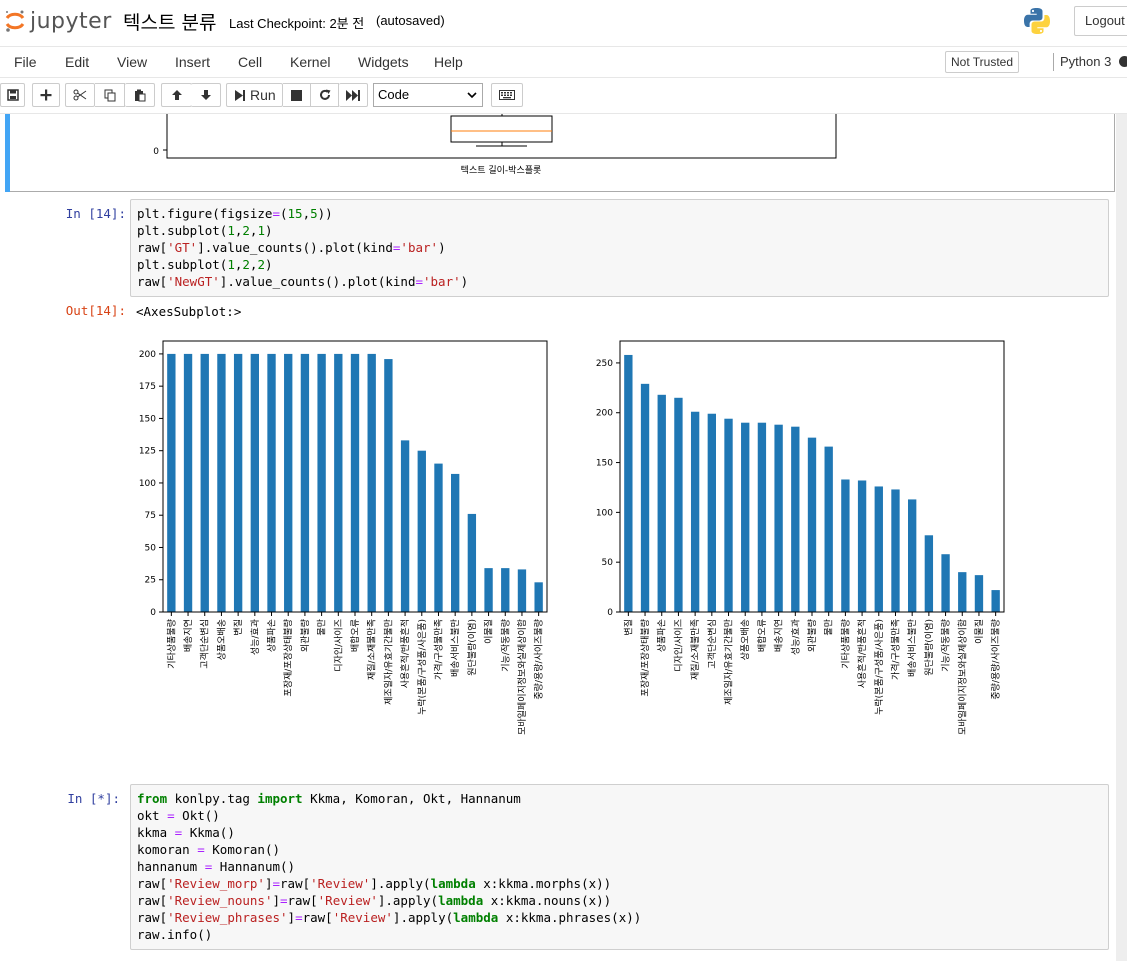  I want to click on kernel-name: Python 3, so click(1086, 61).